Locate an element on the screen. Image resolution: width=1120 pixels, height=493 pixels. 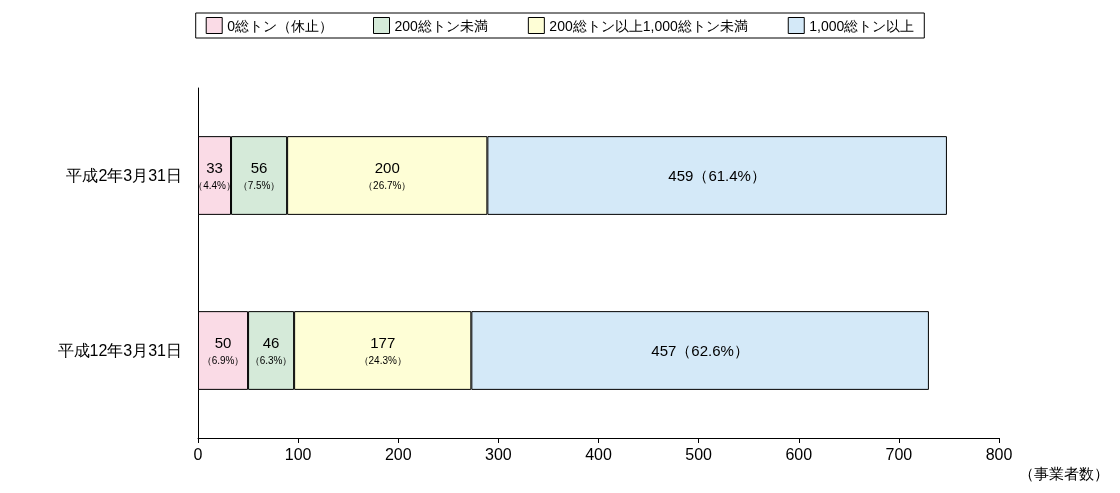
data-label: 56 （7.5%） is located at coordinates (259, 175).